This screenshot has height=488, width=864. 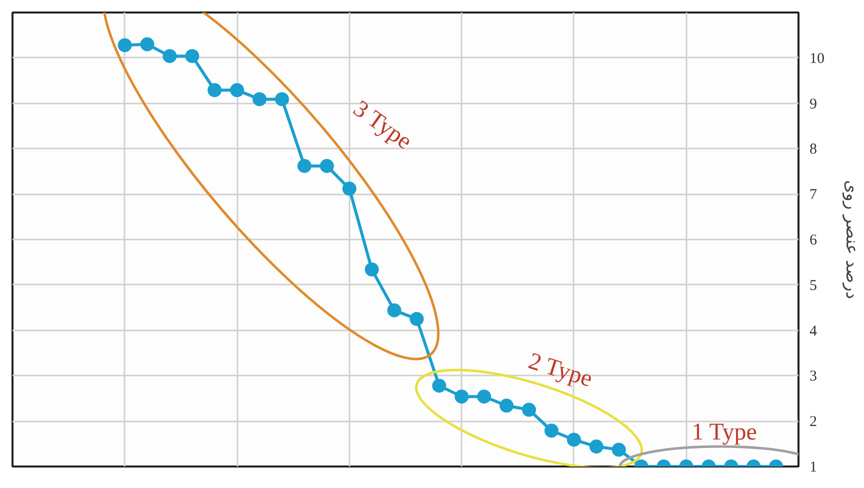 What do you see at coordinates (813, 104) in the screenshot?
I see `y-tick-label: 9` at bounding box center [813, 104].